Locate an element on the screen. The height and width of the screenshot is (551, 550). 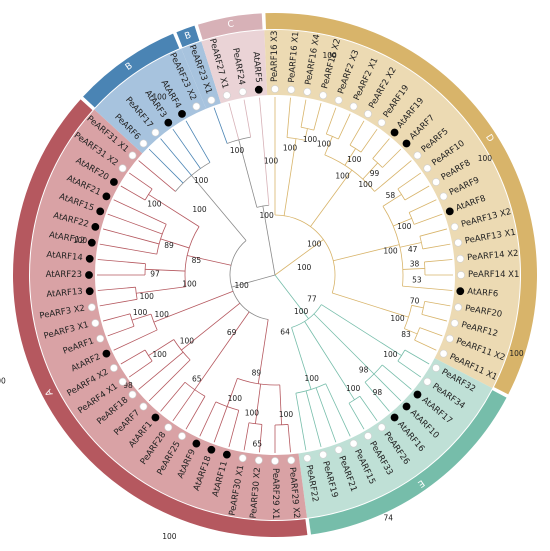
bootstrap-value: 98 is located at coordinates (378, 392).